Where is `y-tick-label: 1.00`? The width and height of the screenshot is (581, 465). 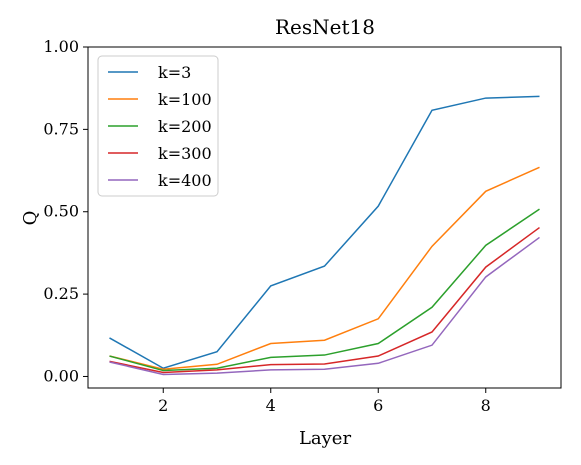
y-tick-label: 1.00 is located at coordinates (61, 46).